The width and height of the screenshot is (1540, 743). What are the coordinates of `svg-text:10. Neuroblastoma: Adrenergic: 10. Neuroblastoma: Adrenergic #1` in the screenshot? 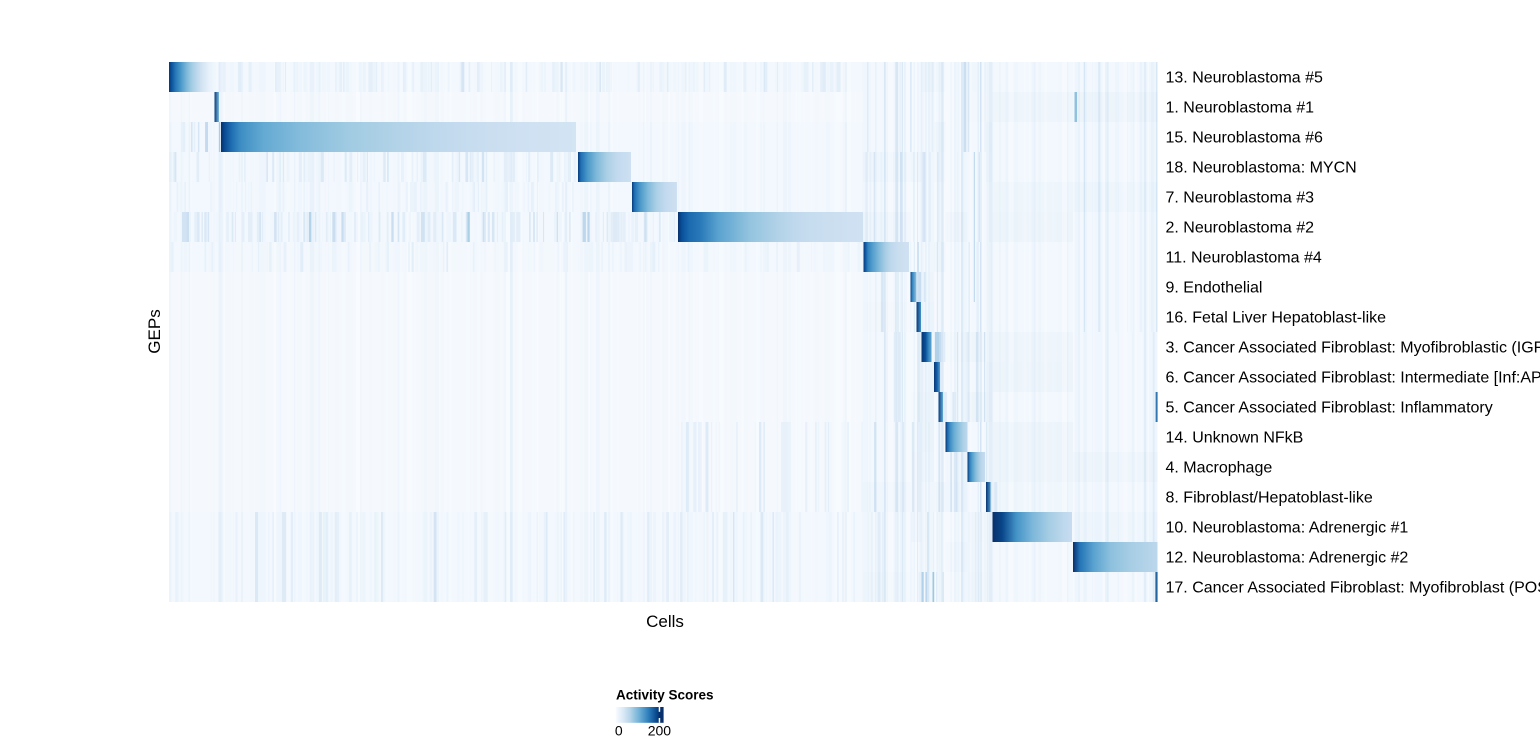 It's located at (1287, 528).